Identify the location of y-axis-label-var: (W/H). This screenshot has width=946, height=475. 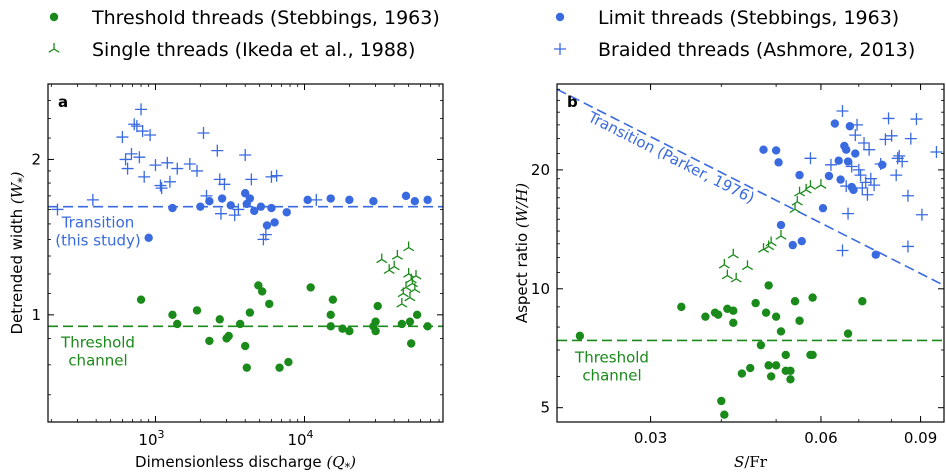
(522, 205).